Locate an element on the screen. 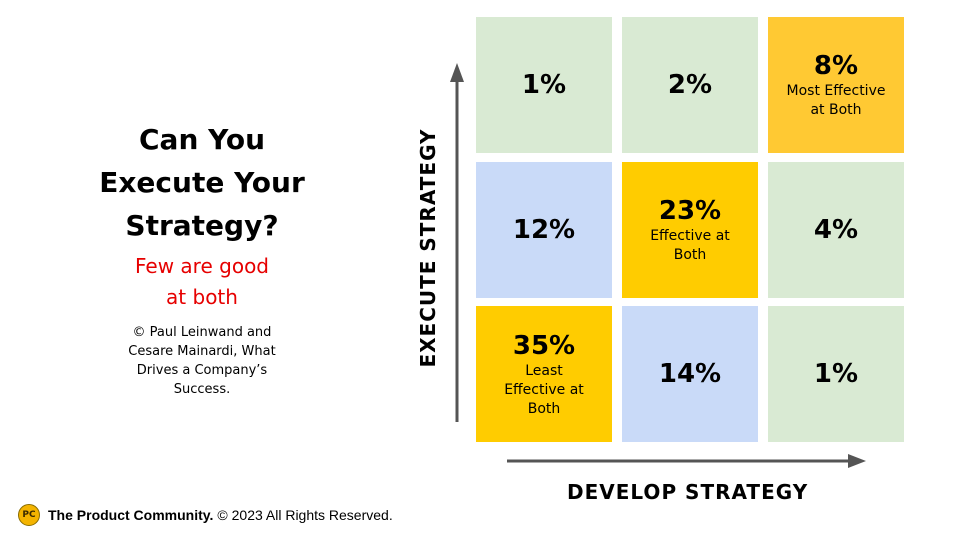  credit-line: Success. is located at coordinates (202, 389).